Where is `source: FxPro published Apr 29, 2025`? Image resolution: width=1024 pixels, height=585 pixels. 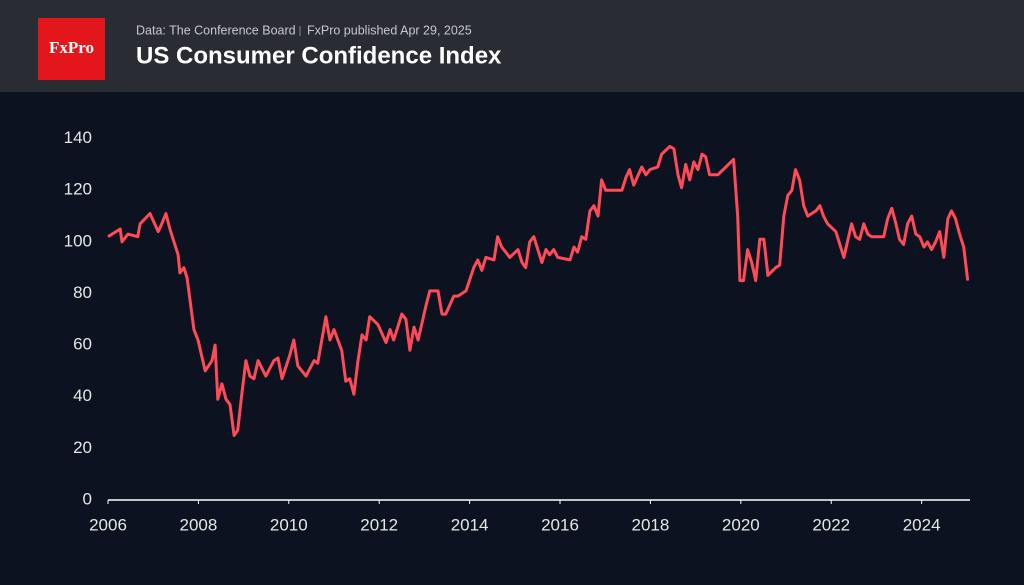
source: FxPro published Apr 29, 2025 is located at coordinates (389, 30).